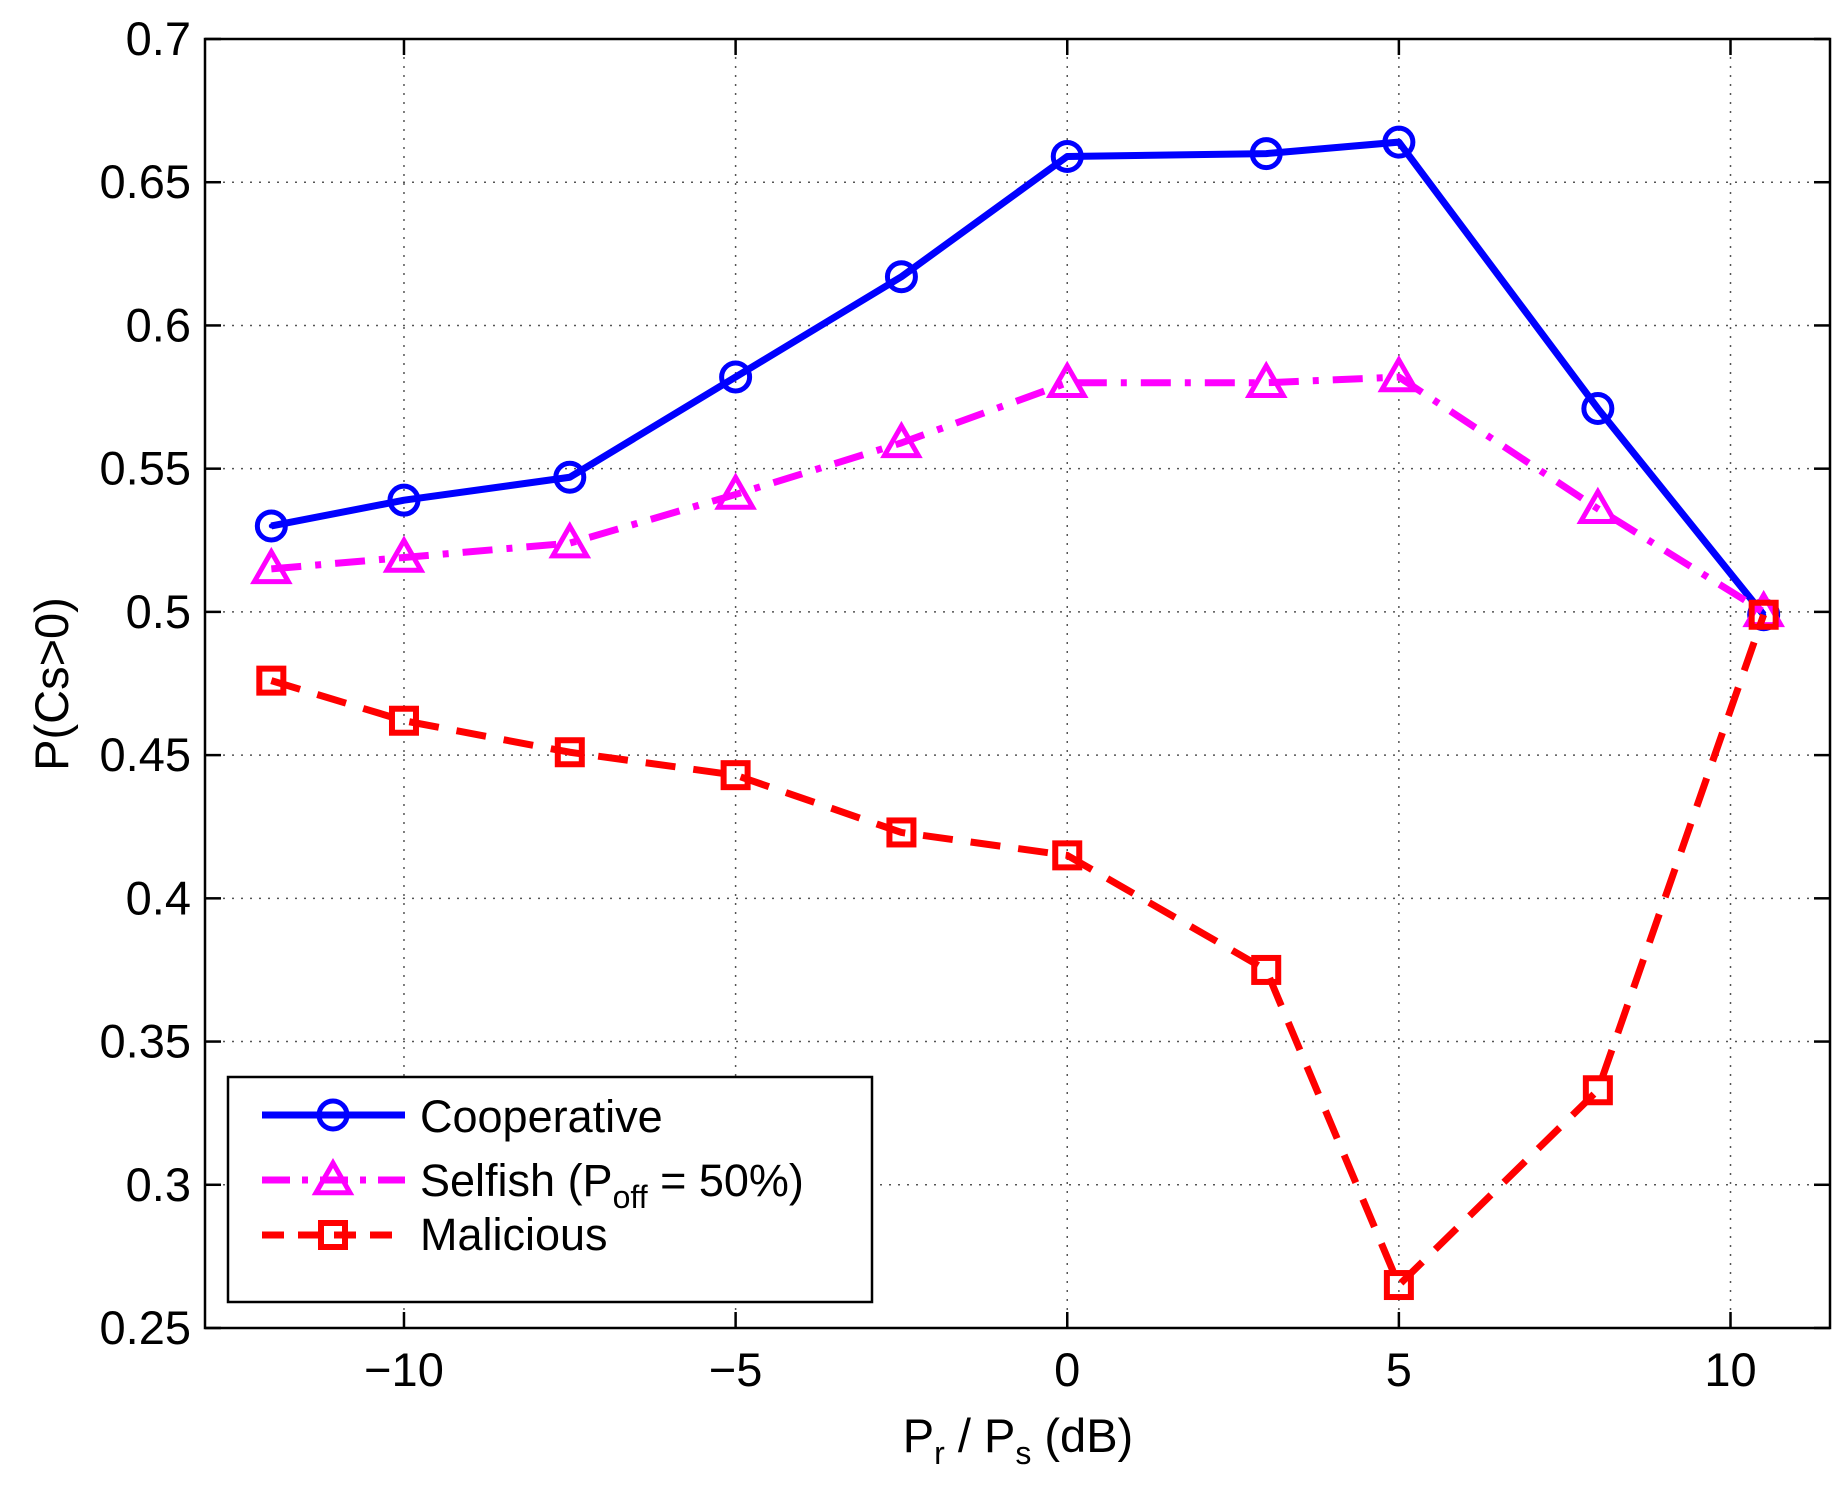 This screenshot has height=1489, width=1843. I want to click on legend-marker-selfish, so click(333, 1176).